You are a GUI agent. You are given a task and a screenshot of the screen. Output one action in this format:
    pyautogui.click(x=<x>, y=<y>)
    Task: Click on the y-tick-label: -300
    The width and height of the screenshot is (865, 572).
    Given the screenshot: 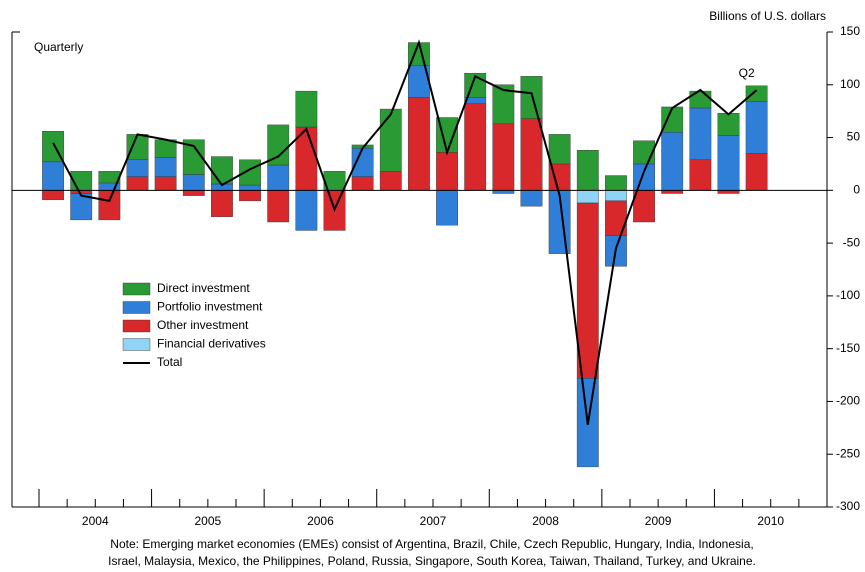 What is the action you would take?
    pyautogui.click(x=848, y=506)
    